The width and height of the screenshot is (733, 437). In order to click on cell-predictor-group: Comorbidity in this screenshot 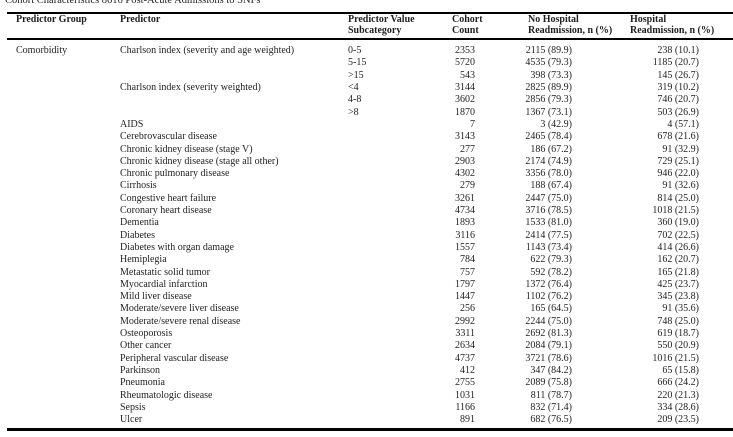, I will do `click(42, 51)`.